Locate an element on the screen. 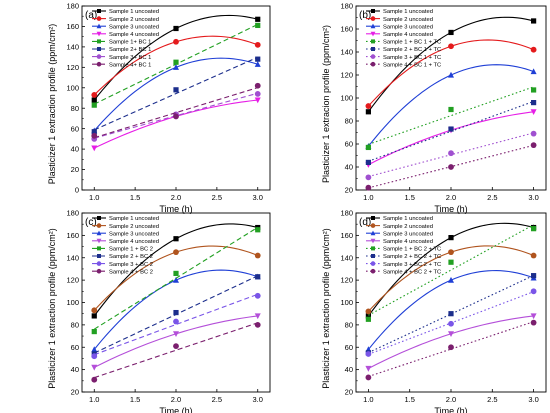  legend-entry: Sample 1 + BC 2 + TC is located at coordinates (412, 250).